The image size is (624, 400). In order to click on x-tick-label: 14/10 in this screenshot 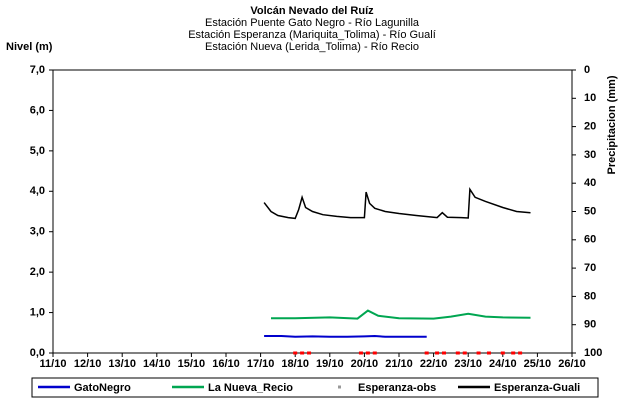, I will do `click(157, 364)`.